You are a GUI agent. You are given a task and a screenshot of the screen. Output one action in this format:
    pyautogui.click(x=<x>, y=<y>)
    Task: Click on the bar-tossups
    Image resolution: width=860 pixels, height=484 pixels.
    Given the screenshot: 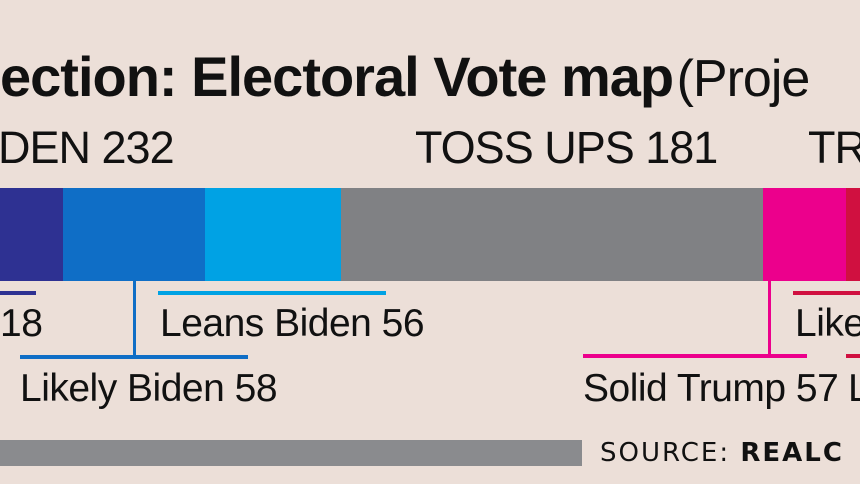 What is the action you would take?
    pyautogui.click(x=552, y=234)
    